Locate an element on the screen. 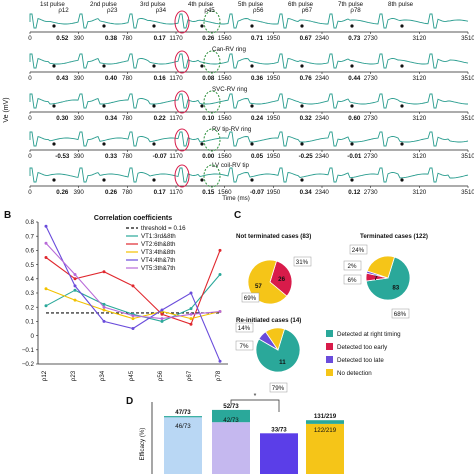  pie-slice is located at coordinates (275, 339).